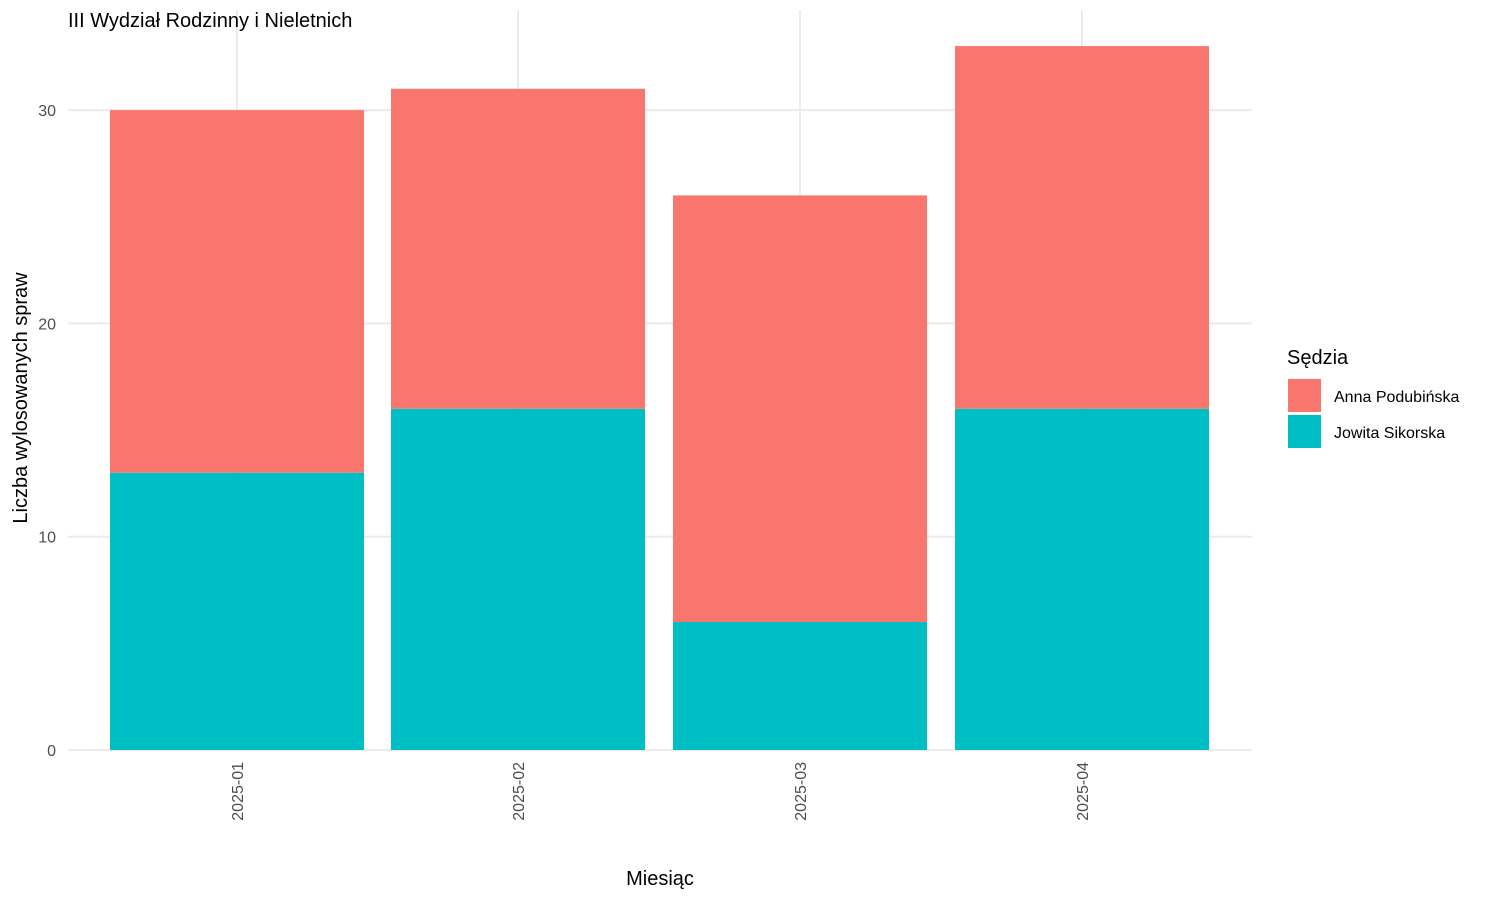  I want to click on y-tick-label: 0, so click(51, 751).